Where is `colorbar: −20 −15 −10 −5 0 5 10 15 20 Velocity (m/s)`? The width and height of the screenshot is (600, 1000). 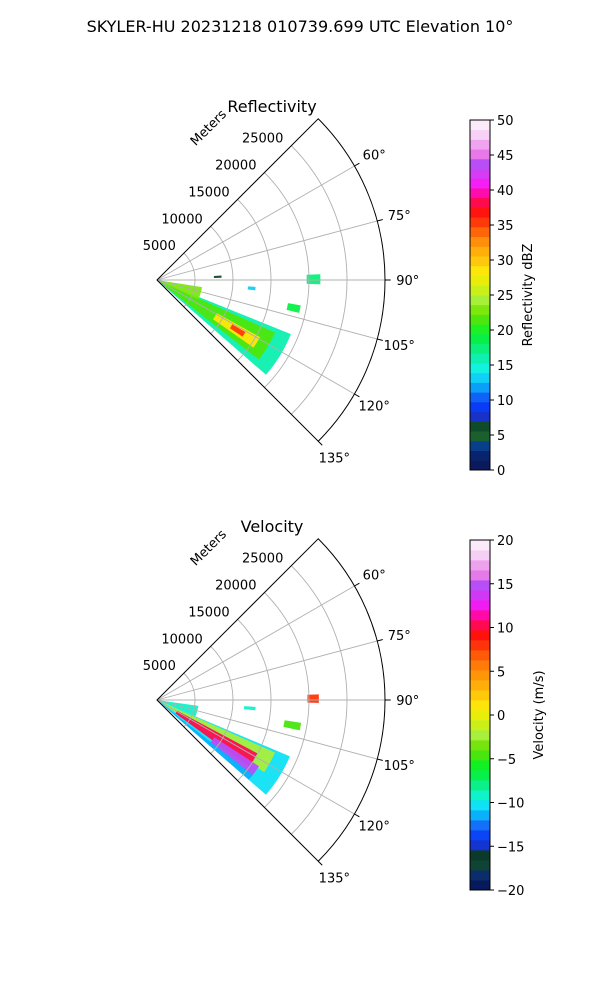
colorbar: −20 −15 −10 −5 0 5 10 15 20 Velocity (m/s) is located at coordinates (508, 716).